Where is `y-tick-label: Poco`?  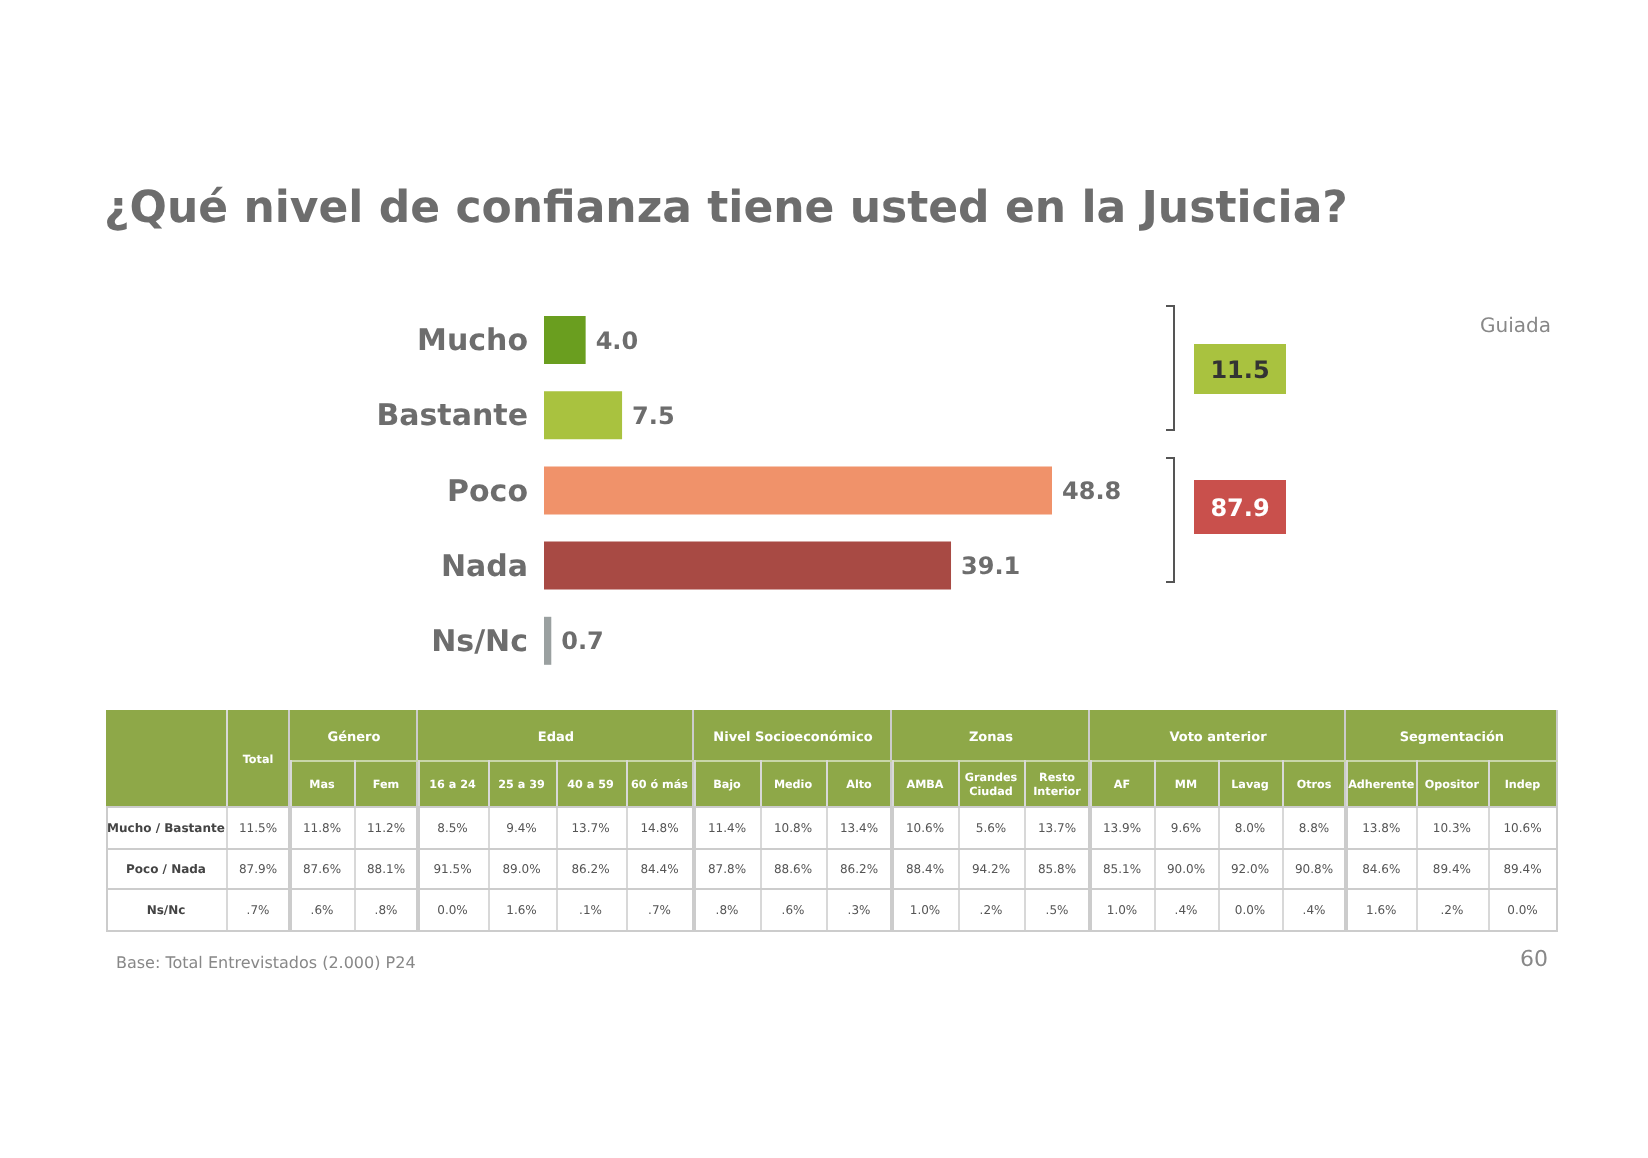
y-tick-label: Poco is located at coordinates (487, 490).